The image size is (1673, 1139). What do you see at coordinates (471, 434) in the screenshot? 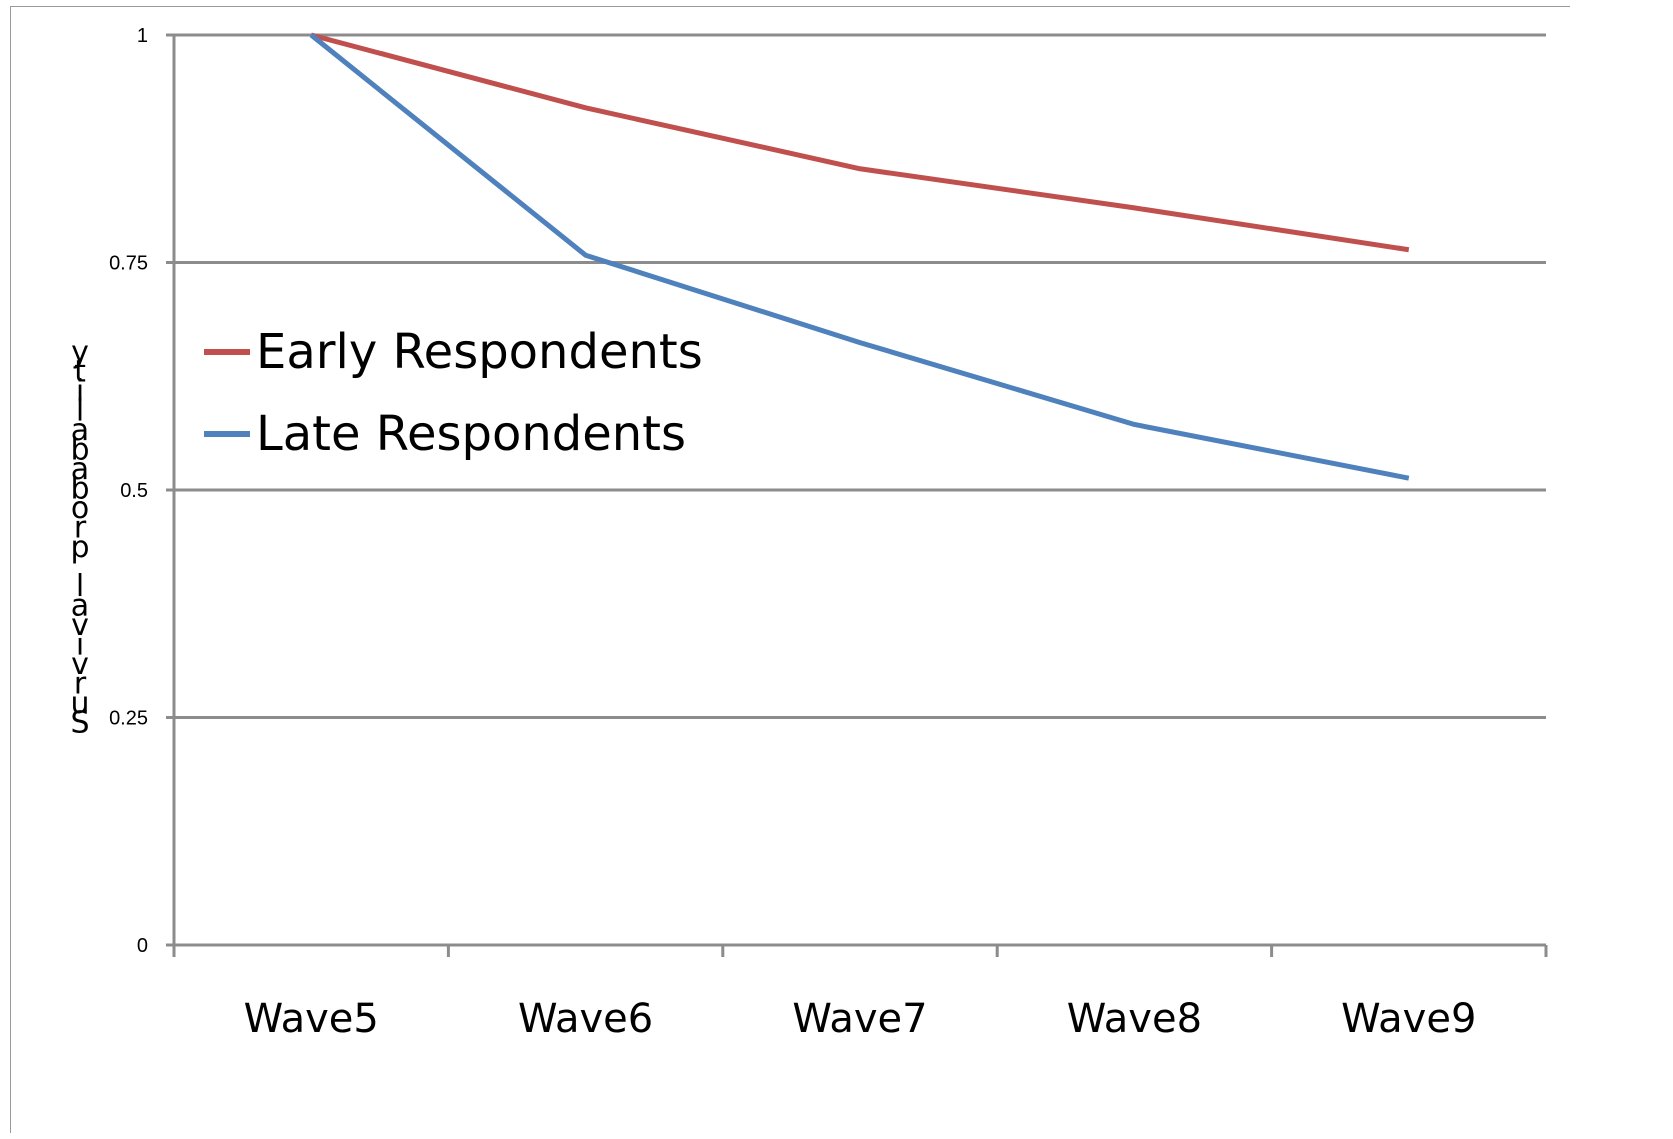
I see `legend-label: Late Respondents` at bounding box center [471, 434].